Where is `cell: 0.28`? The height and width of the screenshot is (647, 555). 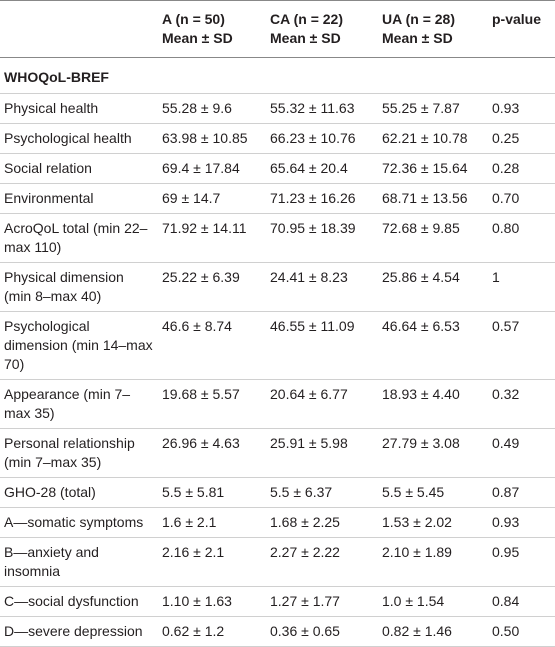
cell: 0.28 is located at coordinates (506, 168).